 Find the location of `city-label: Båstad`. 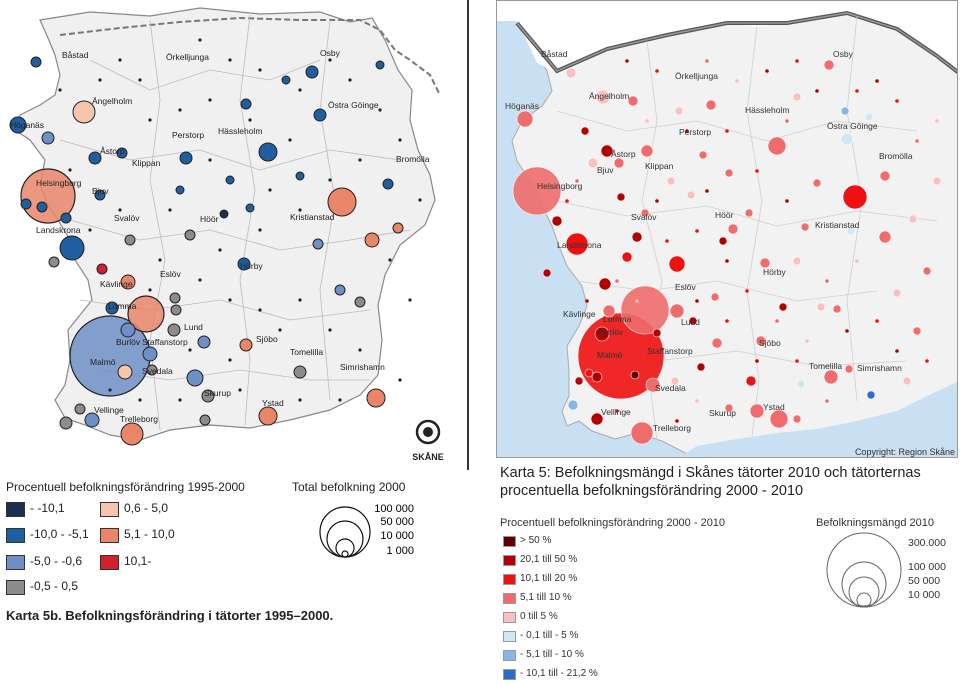

city-label: Båstad is located at coordinates (554, 54).